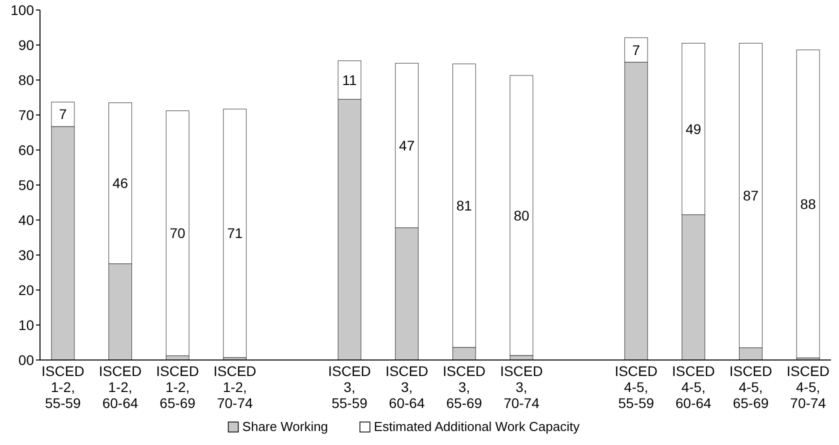  I want to click on data-label: 87, so click(750, 195).